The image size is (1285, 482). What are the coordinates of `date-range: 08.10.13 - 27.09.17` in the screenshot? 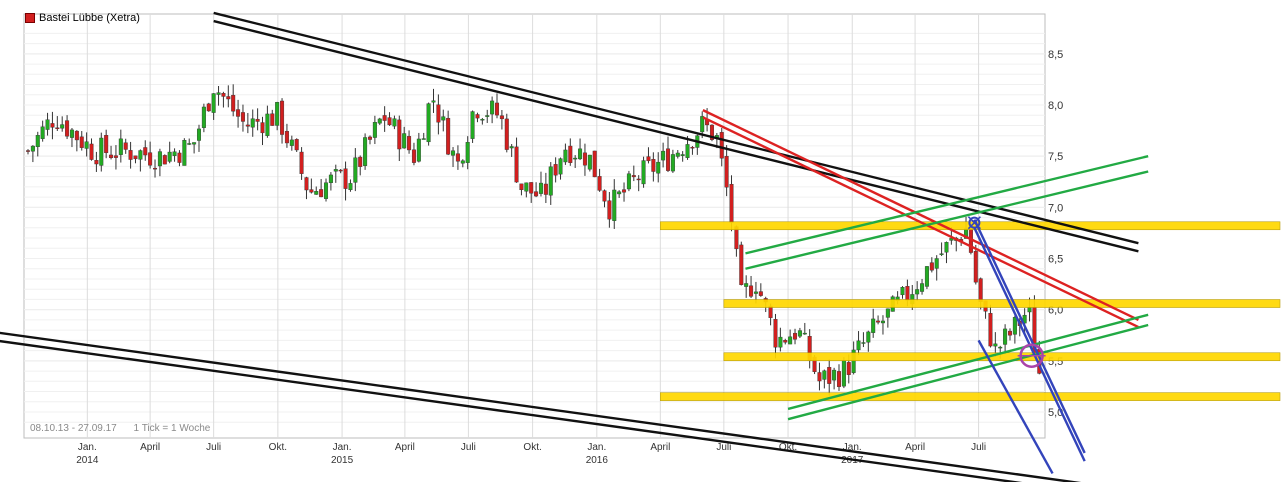 It's located at (73, 428).